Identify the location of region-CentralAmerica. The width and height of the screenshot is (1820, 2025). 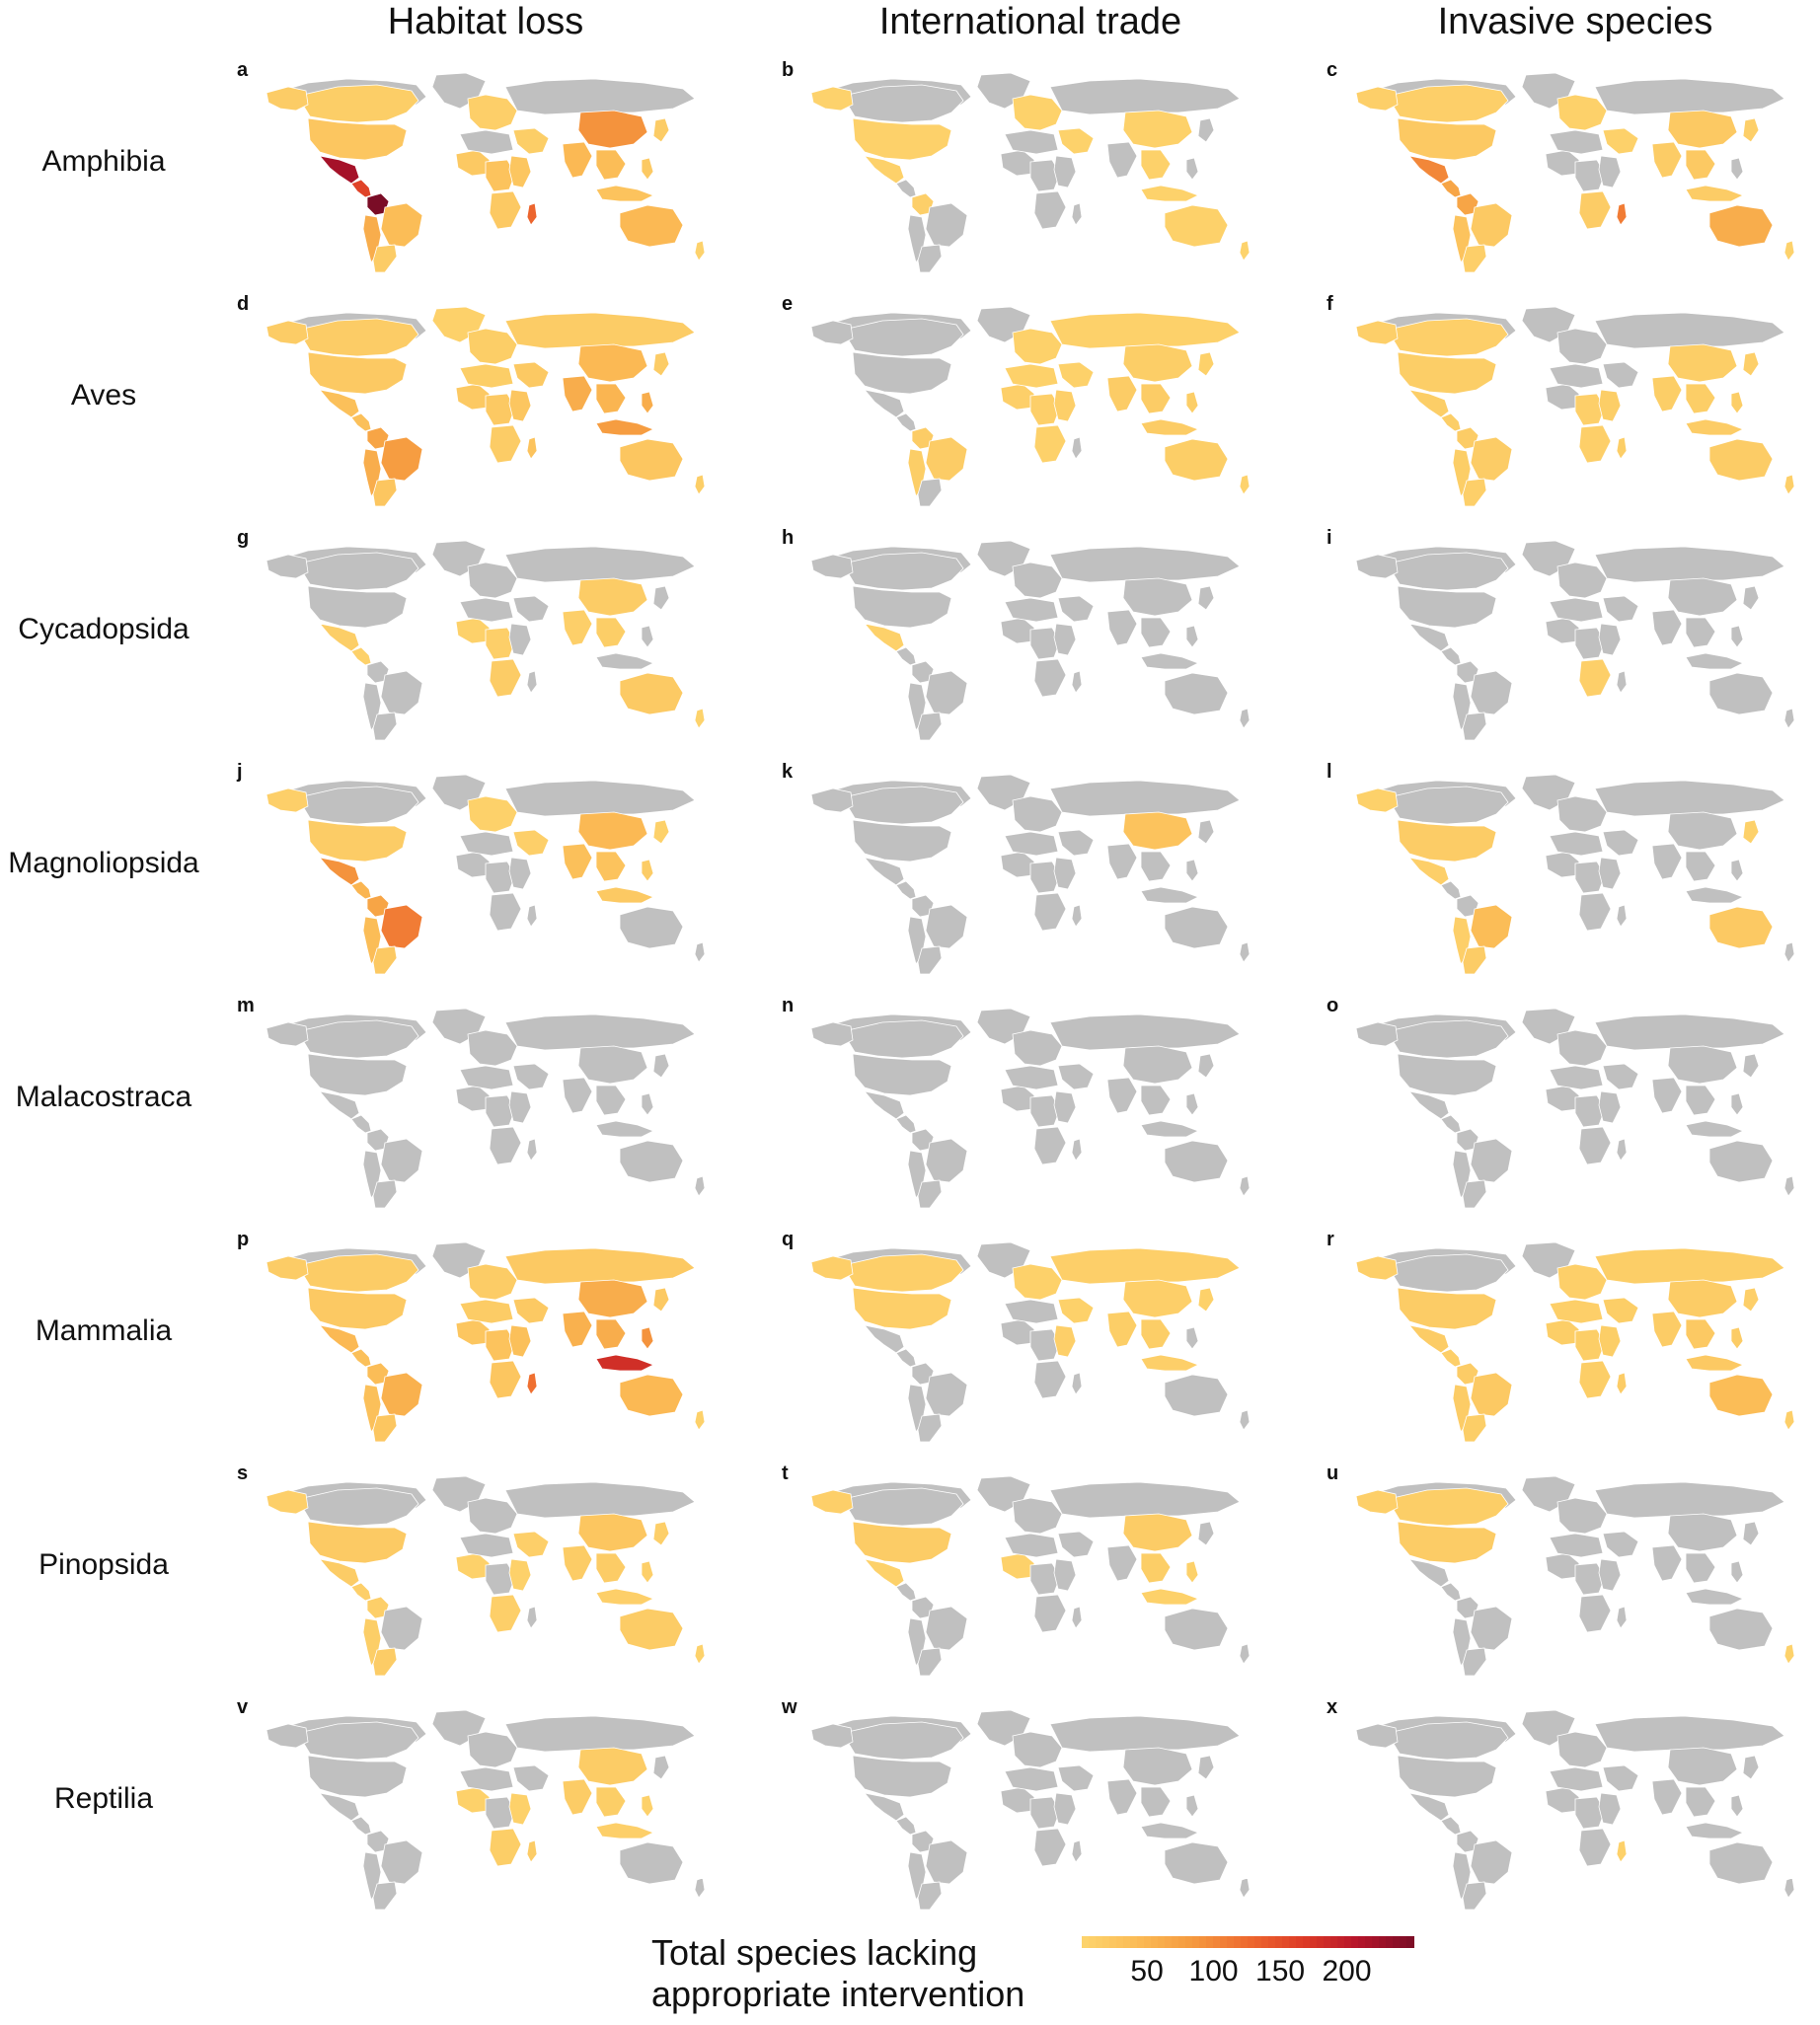
(1451, 1124).